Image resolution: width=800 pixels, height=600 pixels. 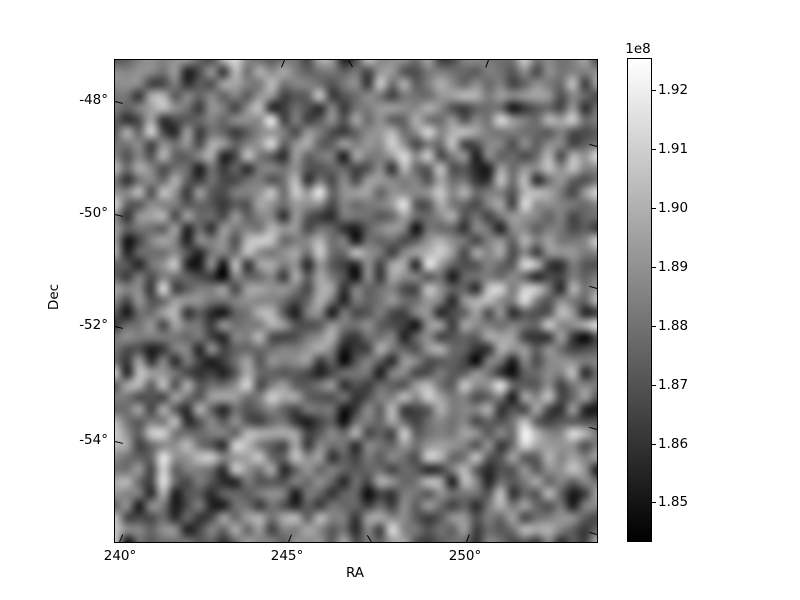 I want to click on ra-tick-label: 250°, so click(x=465, y=556).